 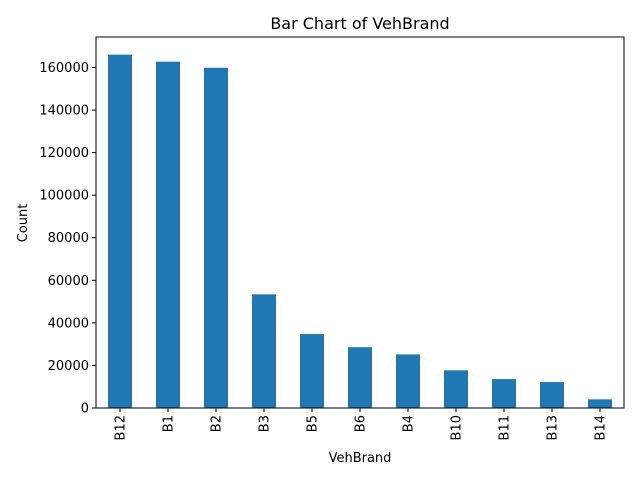 What do you see at coordinates (457, 427) in the screenshot?
I see `x-tick-label-b10: B10` at bounding box center [457, 427].